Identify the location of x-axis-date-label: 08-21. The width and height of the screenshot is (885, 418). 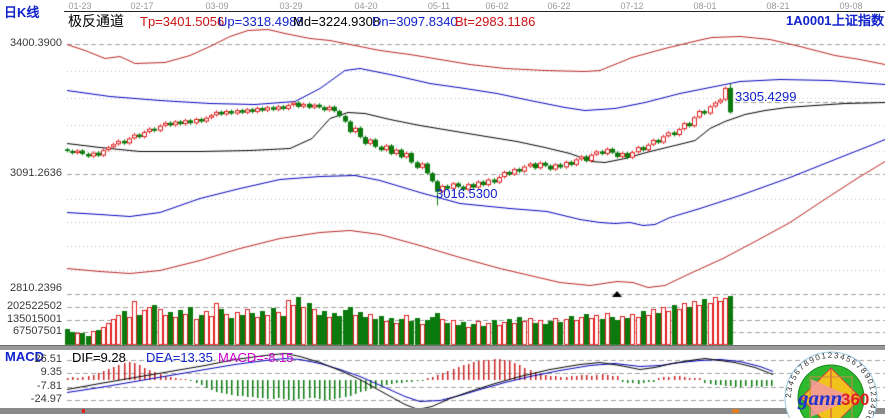
(778, 6).